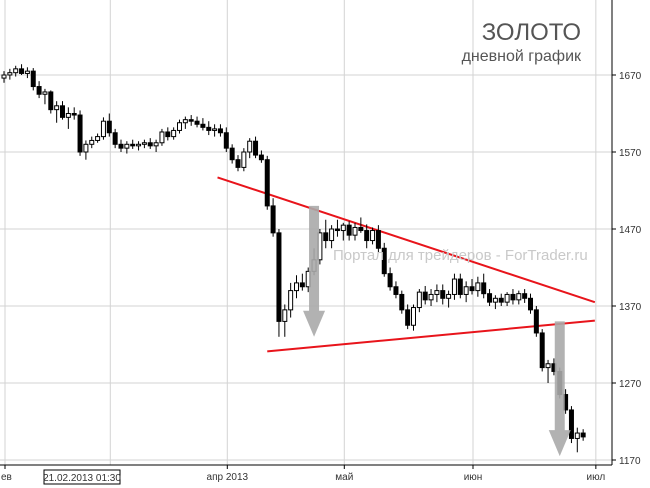 The image size is (650, 488). Describe the element at coordinates (630, 76) in the screenshot. I see `y-tick-label-1670: 1670` at that location.